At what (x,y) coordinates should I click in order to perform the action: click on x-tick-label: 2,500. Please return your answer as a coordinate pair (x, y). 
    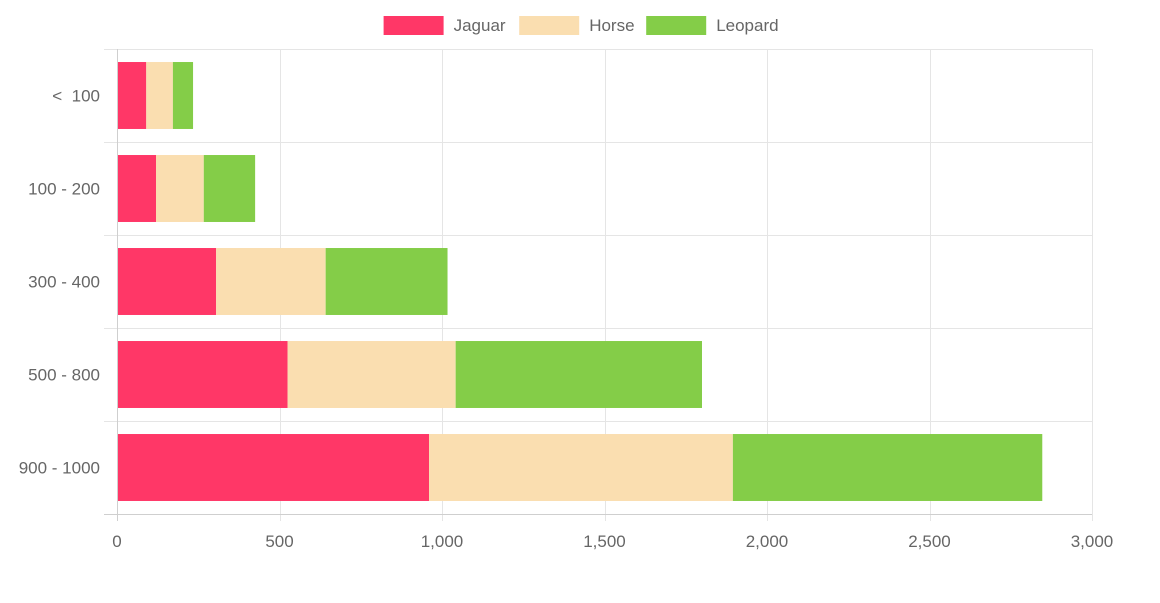
    Looking at the image, I should click on (929, 541).